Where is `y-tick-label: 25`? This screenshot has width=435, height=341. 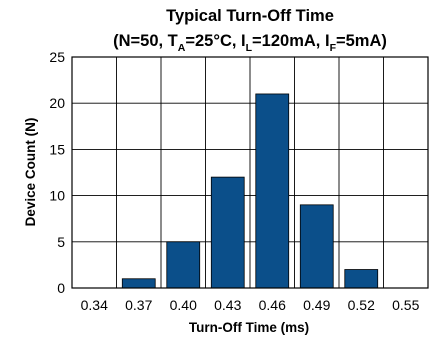
y-tick-label: 25 is located at coordinates (57, 57).